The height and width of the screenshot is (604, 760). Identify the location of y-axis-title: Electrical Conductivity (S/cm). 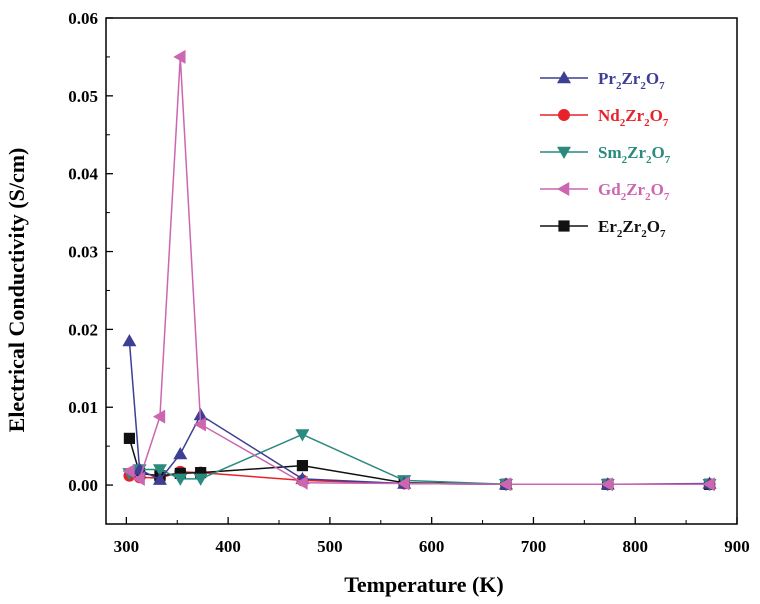
(16, 290).